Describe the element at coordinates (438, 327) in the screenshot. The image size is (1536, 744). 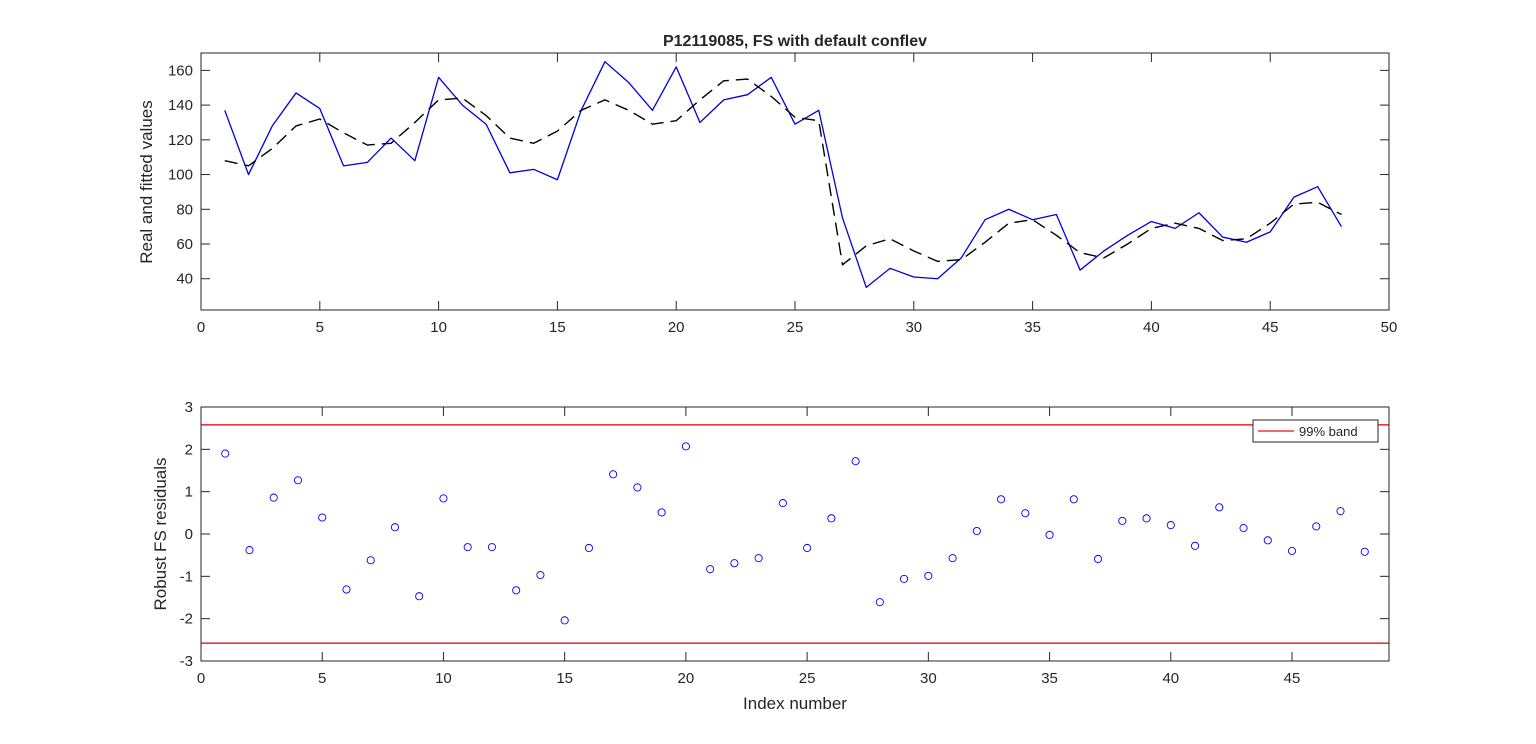
I see `top-x-tick-label: 10` at that location.